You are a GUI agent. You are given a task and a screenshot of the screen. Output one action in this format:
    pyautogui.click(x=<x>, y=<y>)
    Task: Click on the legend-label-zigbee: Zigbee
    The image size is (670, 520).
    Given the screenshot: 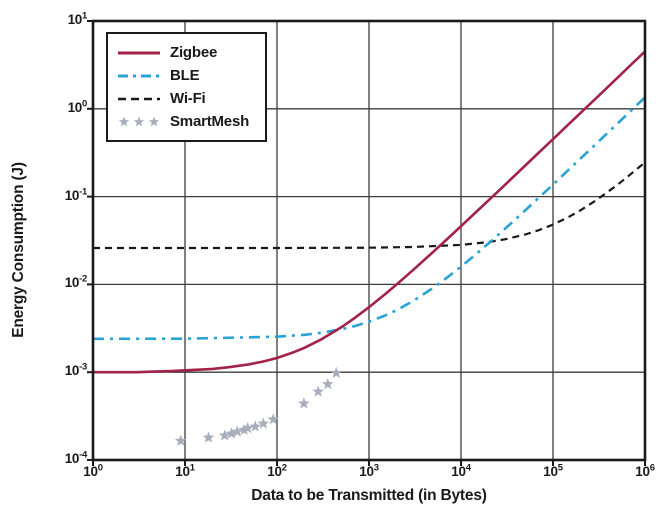 What is the action you would take?
    pyautogui.click(x=194, y=52)
    